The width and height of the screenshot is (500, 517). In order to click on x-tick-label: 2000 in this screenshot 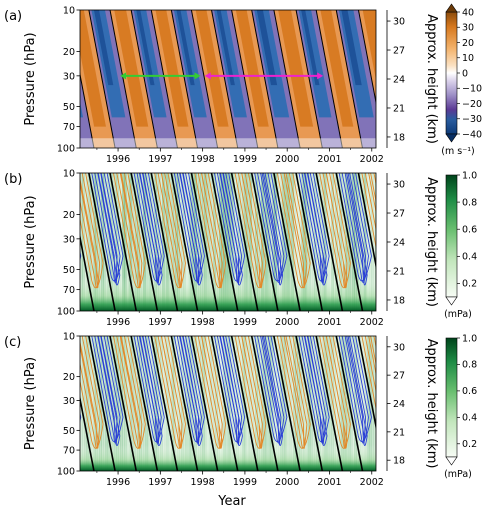, I will do `click(287, 159)`.